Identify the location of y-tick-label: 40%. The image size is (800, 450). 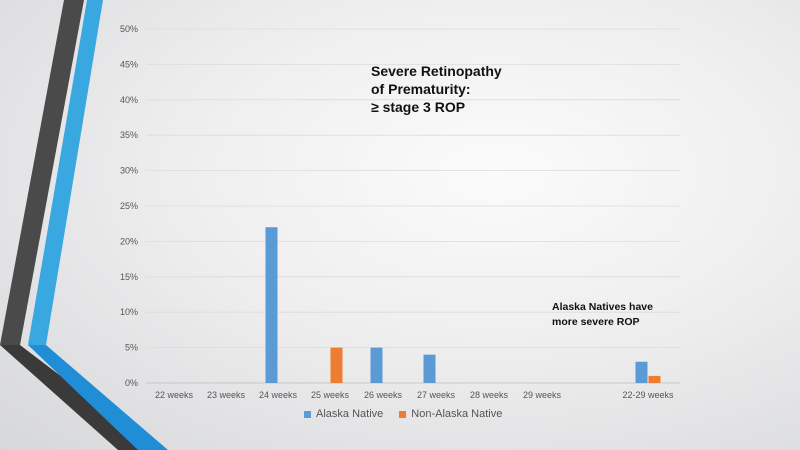
(129, 100).